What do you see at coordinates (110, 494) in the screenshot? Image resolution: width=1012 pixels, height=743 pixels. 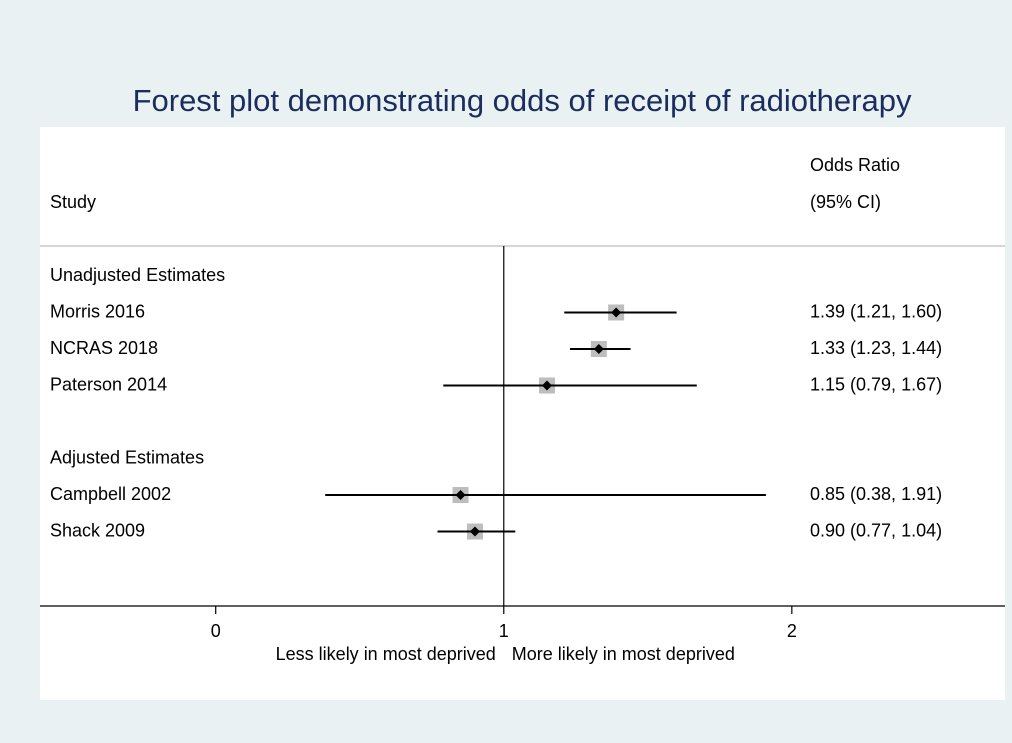 I see `study-label: Campbell 2002` at bounding box center [110, 494].